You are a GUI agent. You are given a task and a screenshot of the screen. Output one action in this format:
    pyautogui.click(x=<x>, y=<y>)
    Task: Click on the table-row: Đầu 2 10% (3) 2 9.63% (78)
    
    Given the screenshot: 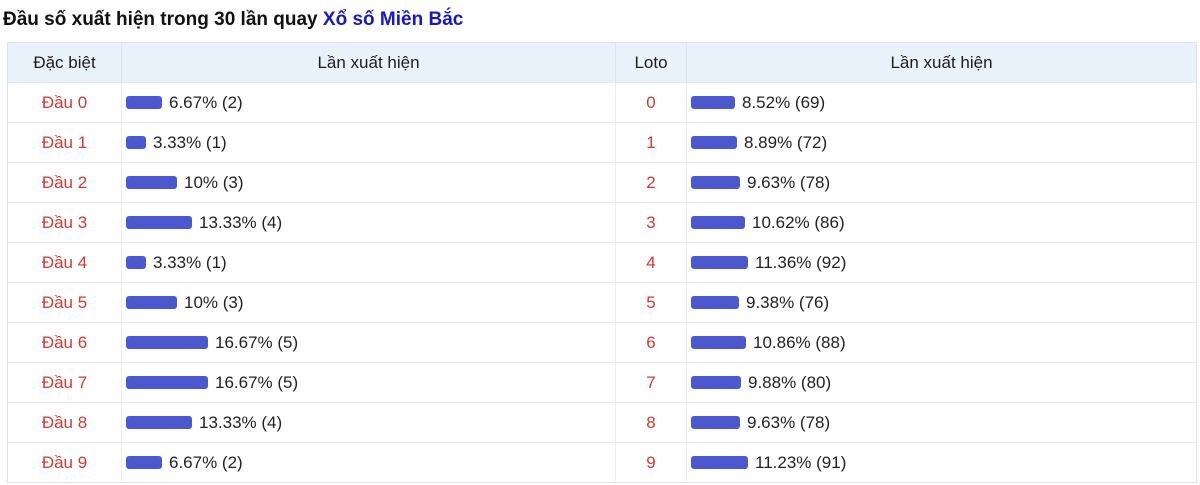 What is the action you would take?
    pyautogui.click(x=602, y=182)
    